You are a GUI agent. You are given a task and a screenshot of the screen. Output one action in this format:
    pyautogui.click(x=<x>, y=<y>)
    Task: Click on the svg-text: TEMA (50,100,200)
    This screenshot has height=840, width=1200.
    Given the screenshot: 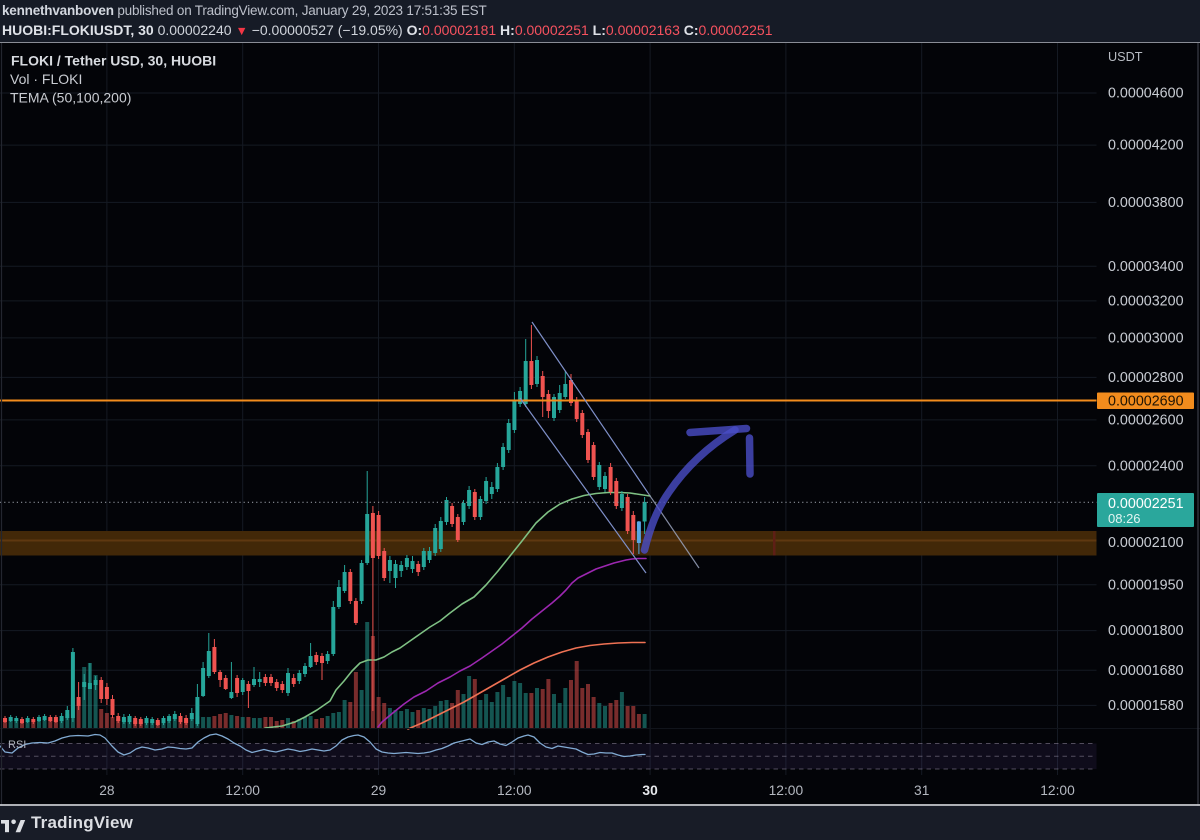 What is the action you would take?
    pyautogui.click(x=70, y=98)
    